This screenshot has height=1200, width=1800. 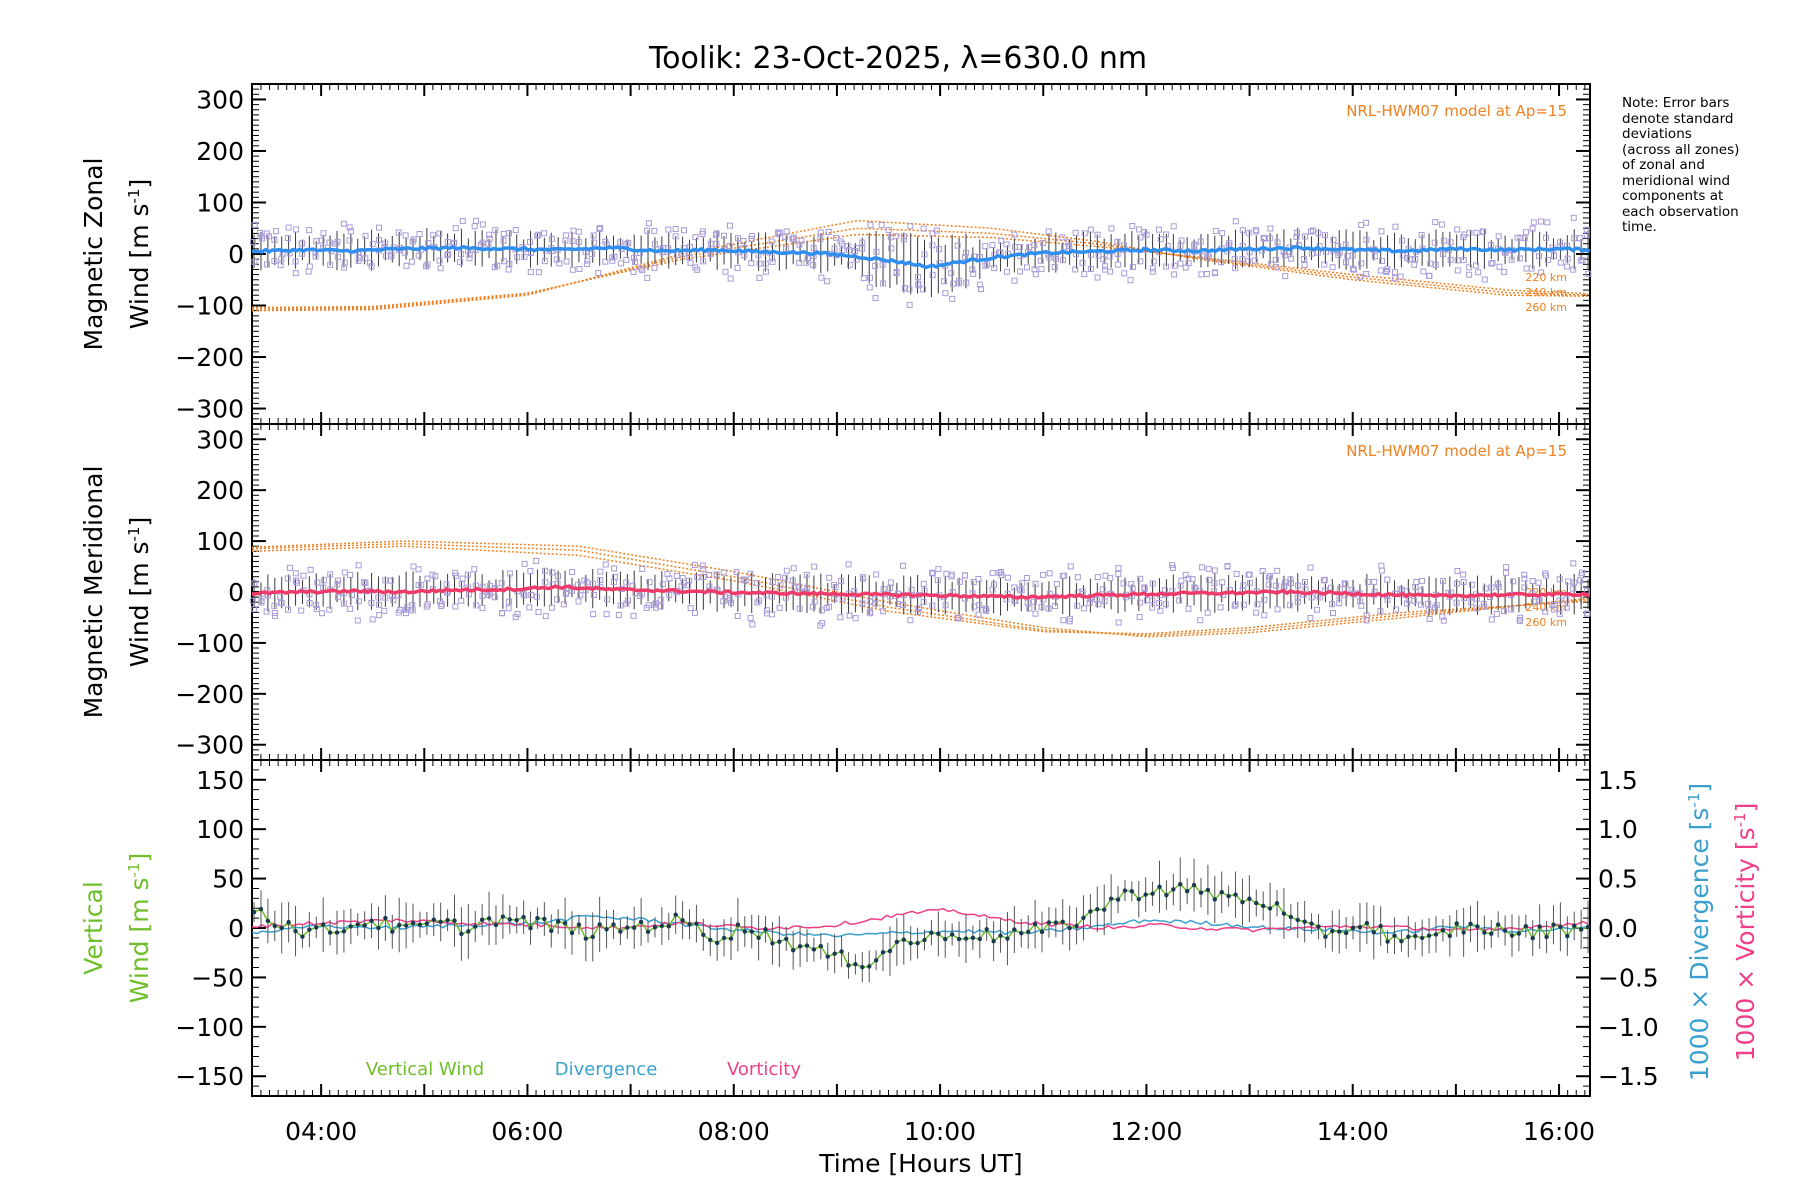 What do you see at coordinates (606, 1069) in the screenshot?
I see `legend-entry: Divergence` at bounding box center [606, 1069].